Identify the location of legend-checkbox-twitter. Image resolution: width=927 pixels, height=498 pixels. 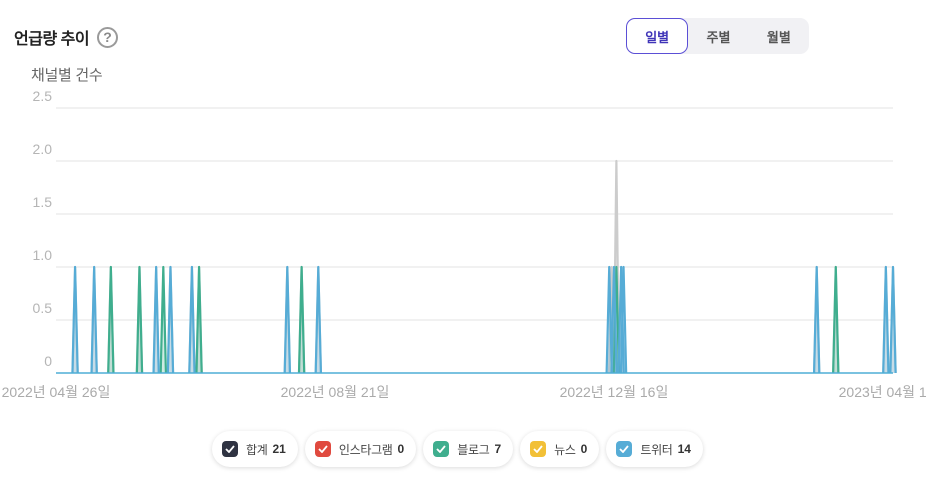
(624, 449).